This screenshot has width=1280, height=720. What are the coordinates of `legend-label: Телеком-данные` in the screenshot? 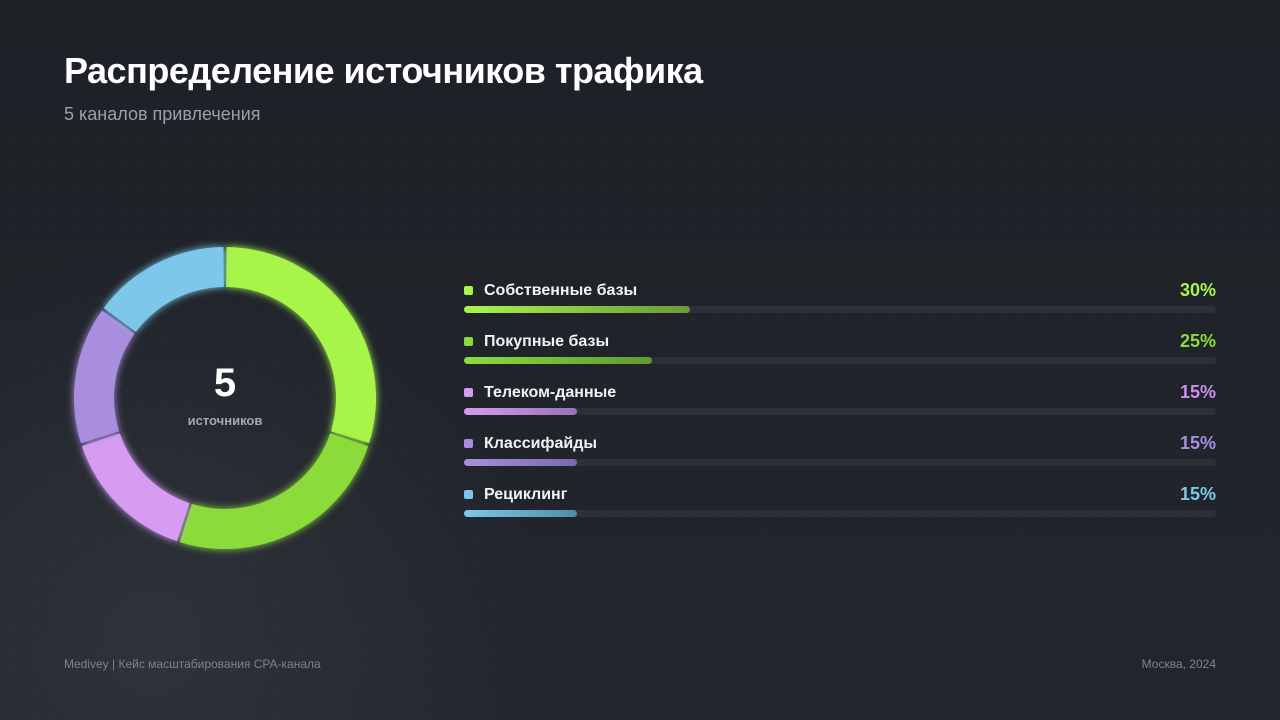 It's located at (550, 392).